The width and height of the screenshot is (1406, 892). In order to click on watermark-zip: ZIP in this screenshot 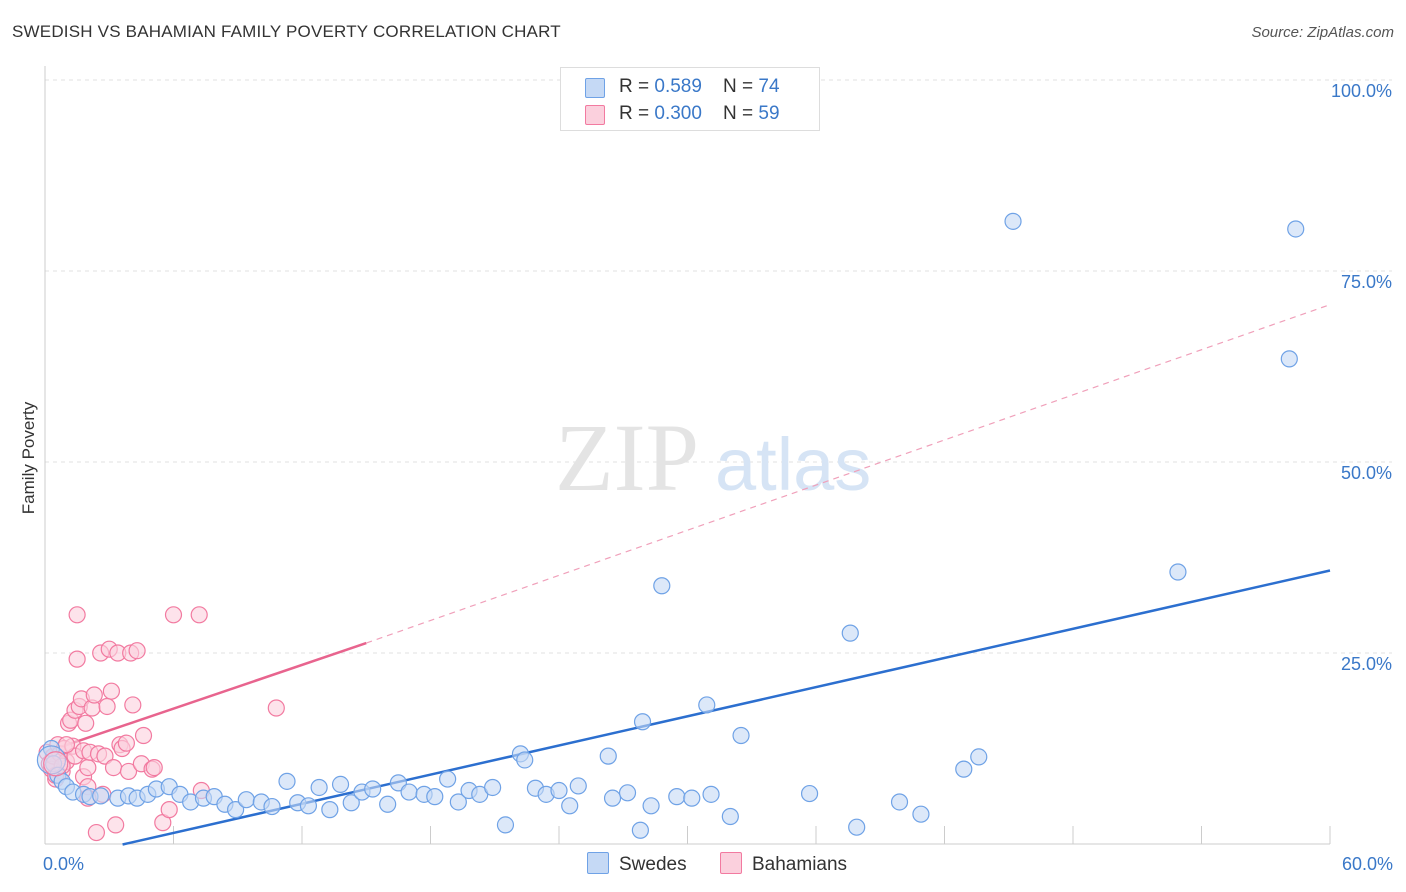, I will do `click(627, 457)`.